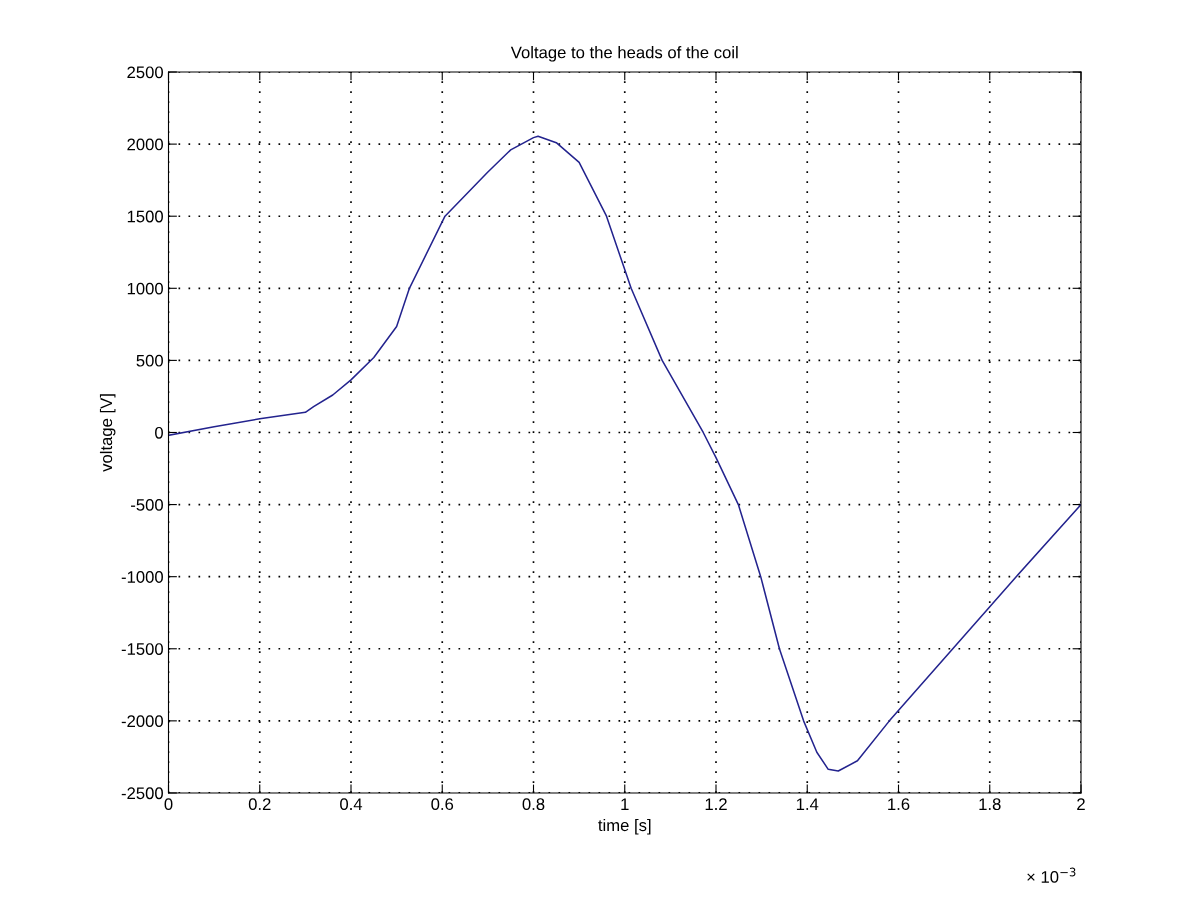  Describe the element at coordinates (533, 804) in the screenshot. I see `x-tick-label: 0.8` at that location.